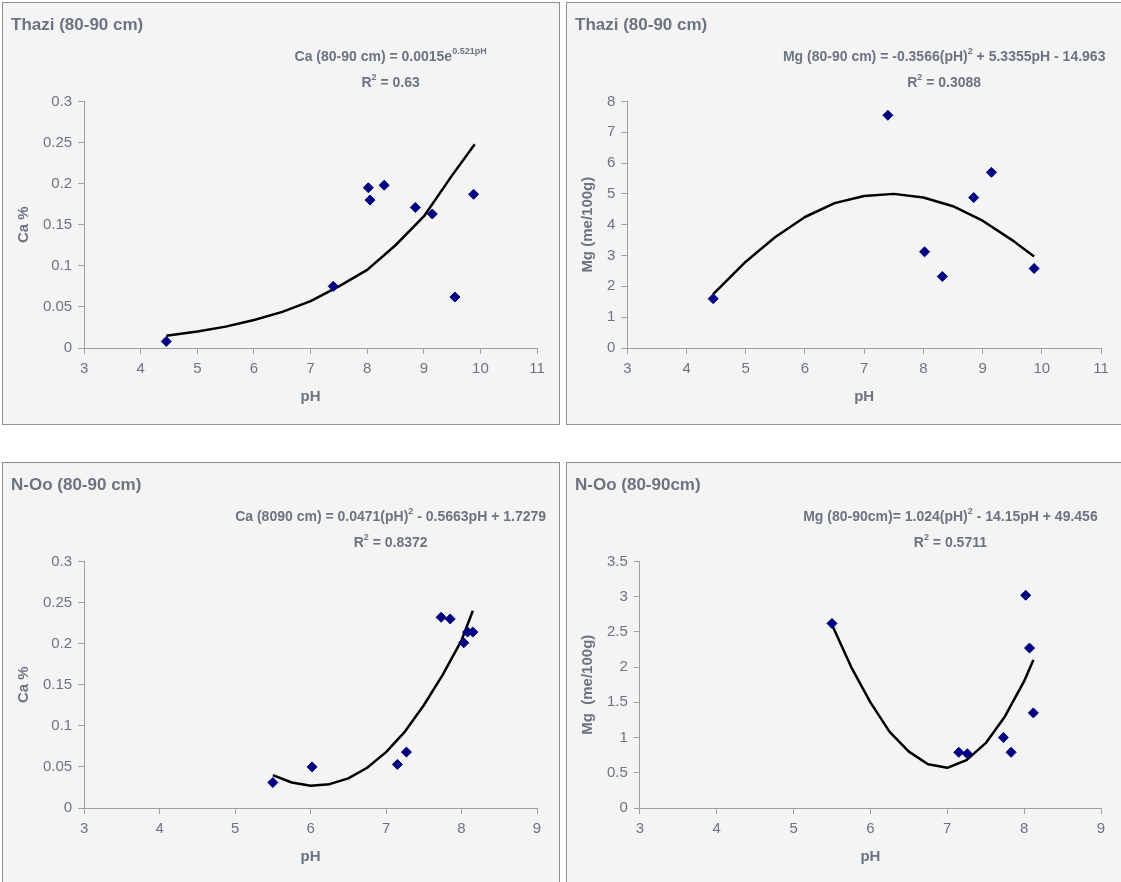 This screenshot has width=1121, height=882. I want to click on y-tick-label: 4, so click(611, 223).